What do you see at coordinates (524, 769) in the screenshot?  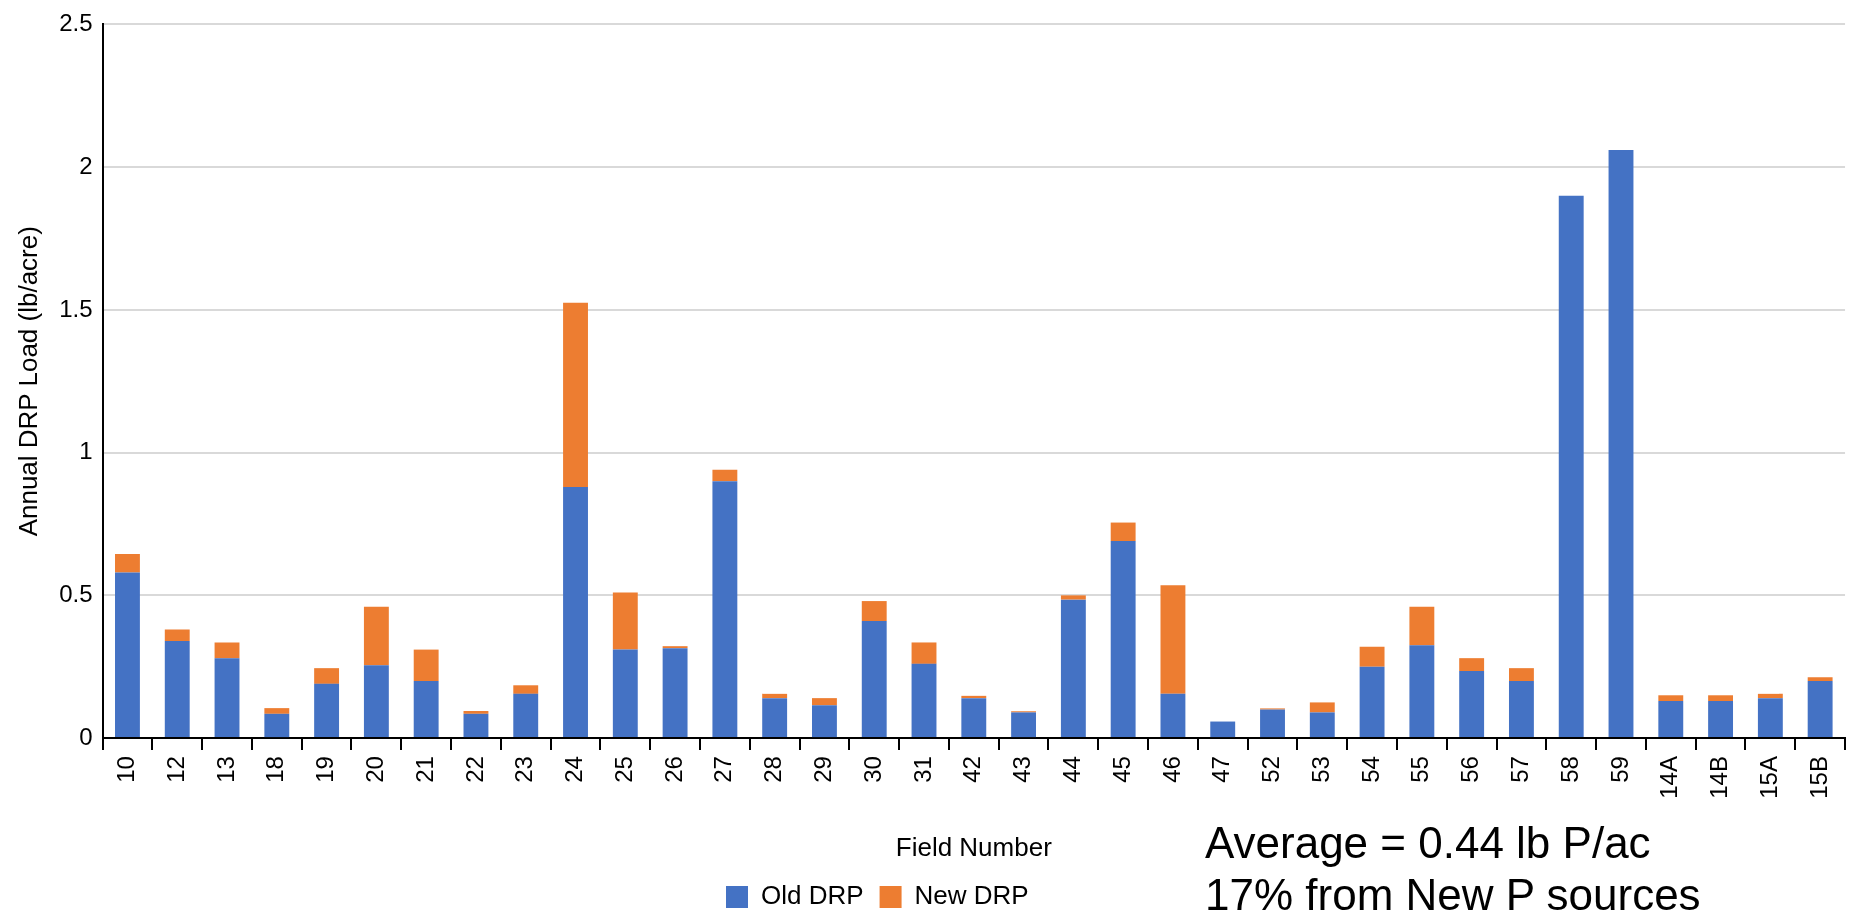 I see `x-tick-label: 23` at bounding box center [524, 769].